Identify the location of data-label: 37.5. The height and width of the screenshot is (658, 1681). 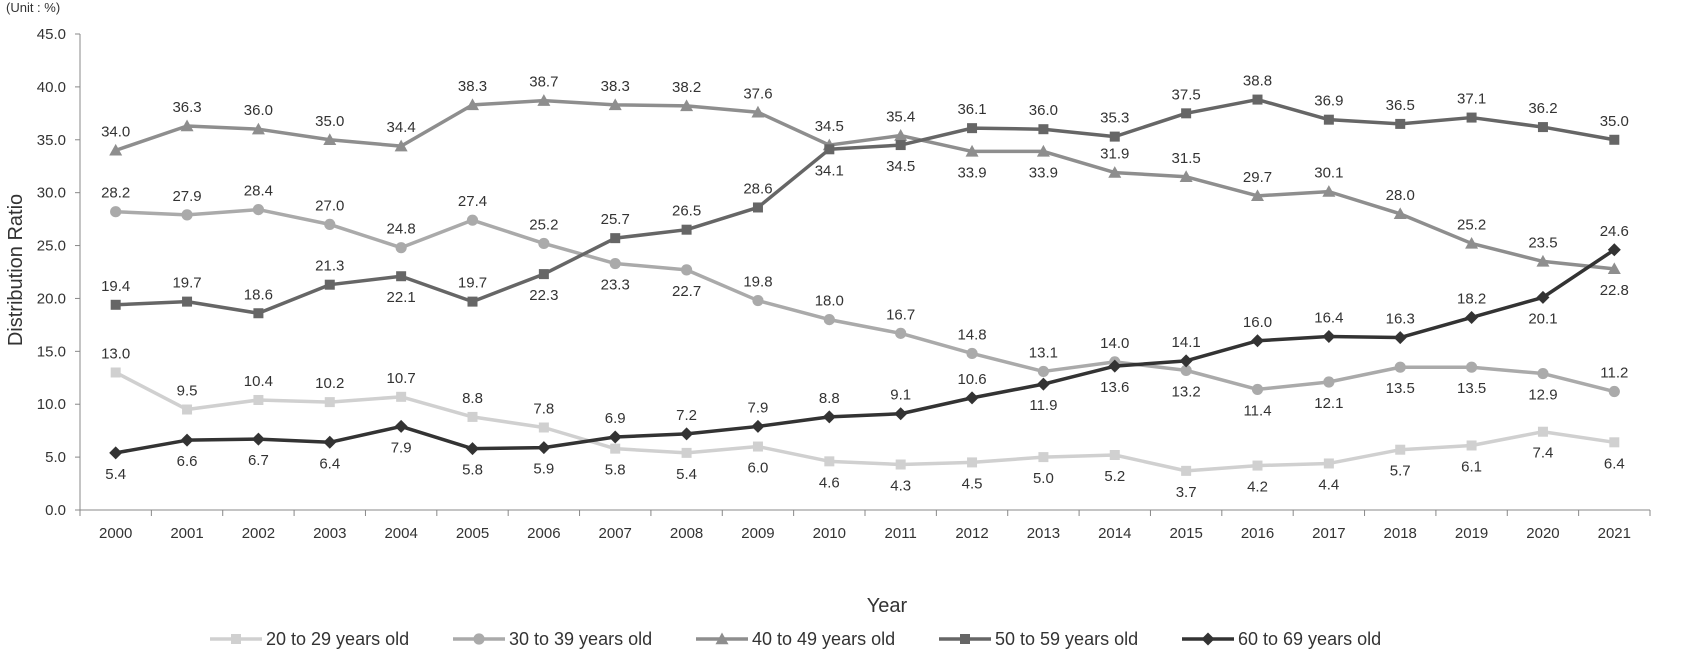
(1186, 94).